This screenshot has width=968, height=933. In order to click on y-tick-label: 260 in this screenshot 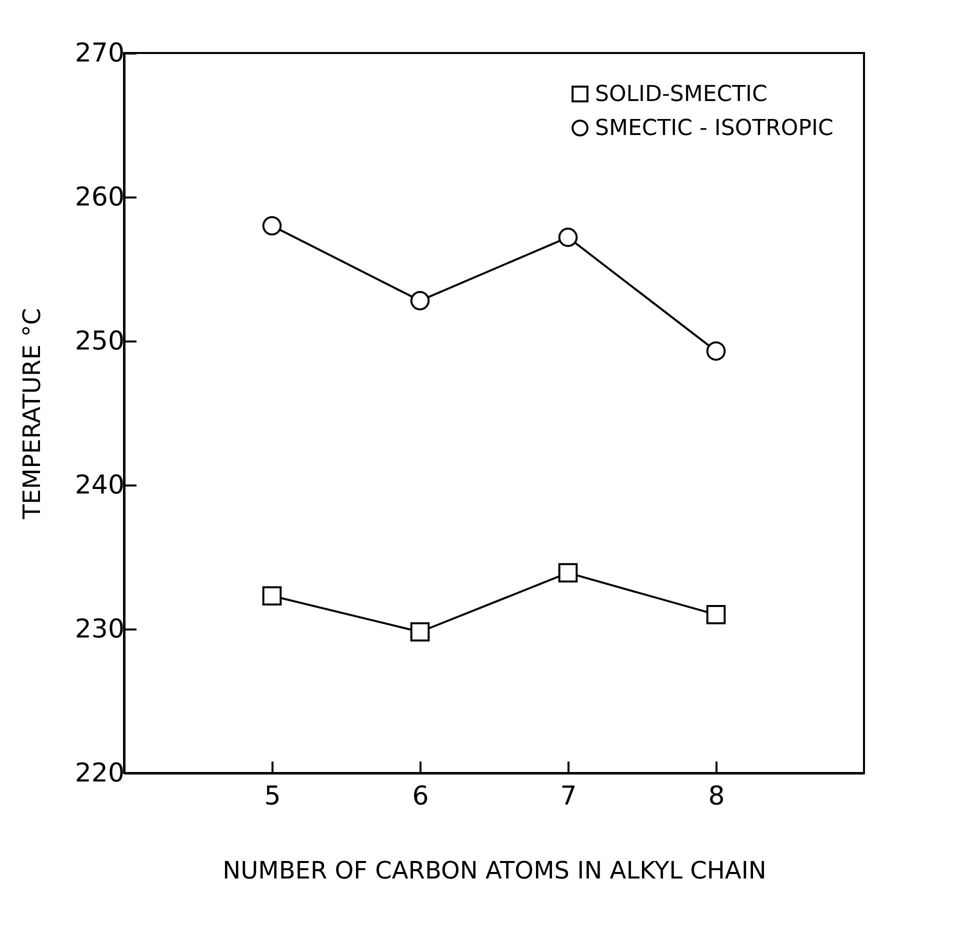, I will do `click(99, 197)`.